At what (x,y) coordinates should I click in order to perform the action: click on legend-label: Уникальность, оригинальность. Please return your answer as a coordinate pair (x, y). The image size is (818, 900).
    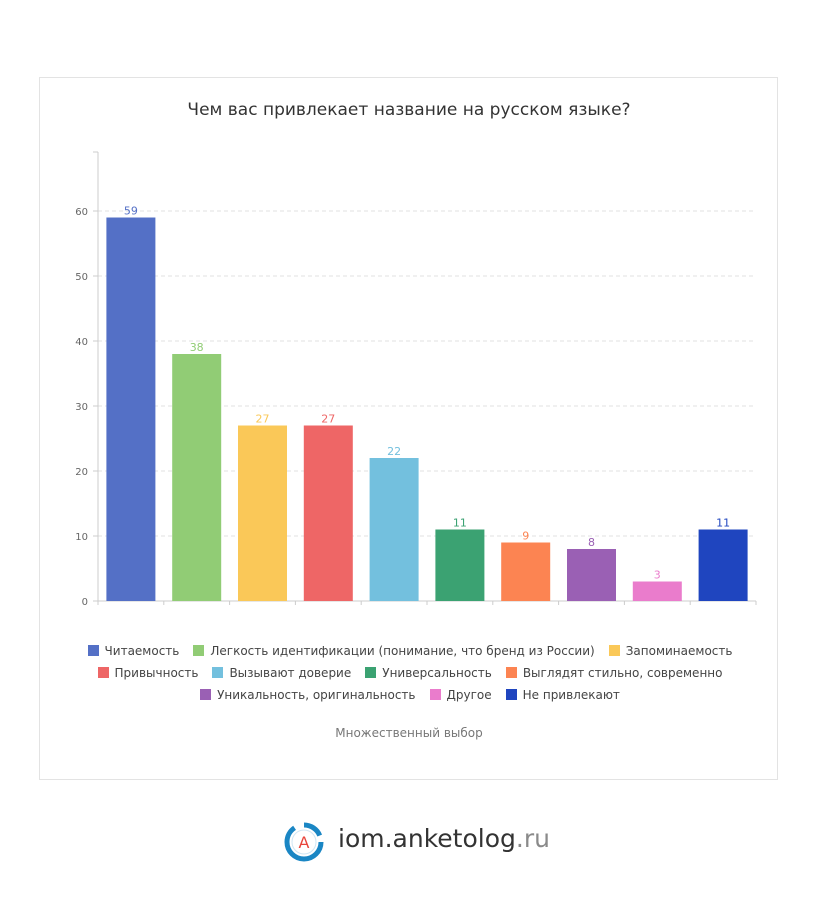
    Looking at the image, I should click on (316, 695).